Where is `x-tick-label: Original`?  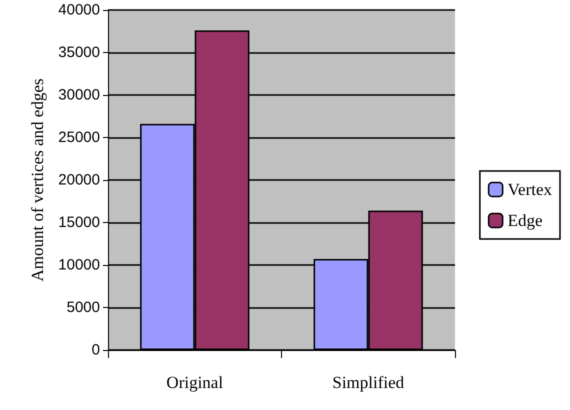
x-tick-label: Original is located at coordinates (195, 382).